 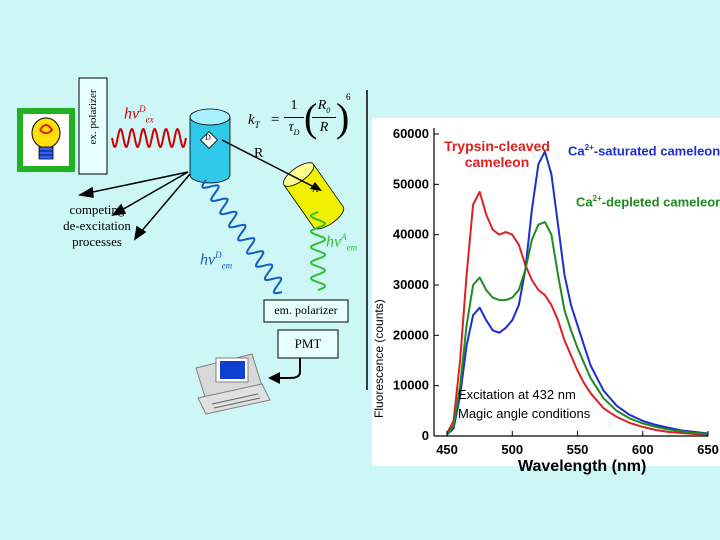 What do you see at coordinates (379, 358) in the screenshot?
I see `y-axis-label: Fluorescence (counts)` at bounding box center [379, 358].